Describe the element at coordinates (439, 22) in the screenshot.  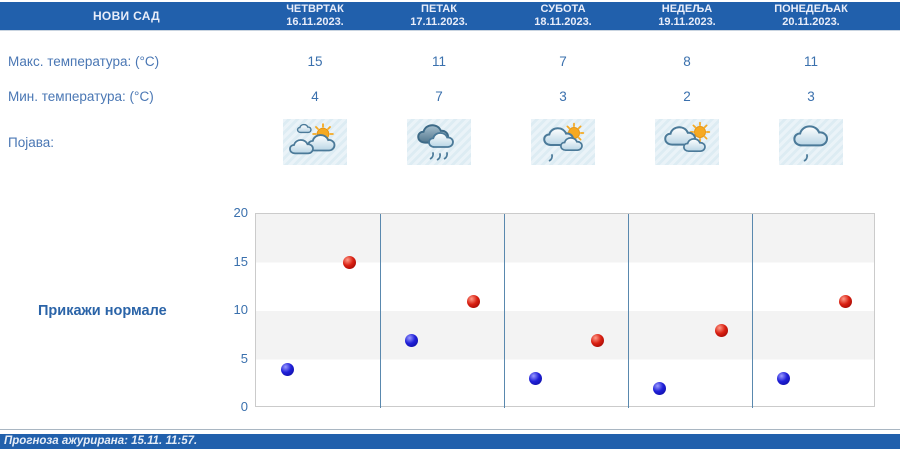
I see `day-date: 17.11.2023.` at that location.